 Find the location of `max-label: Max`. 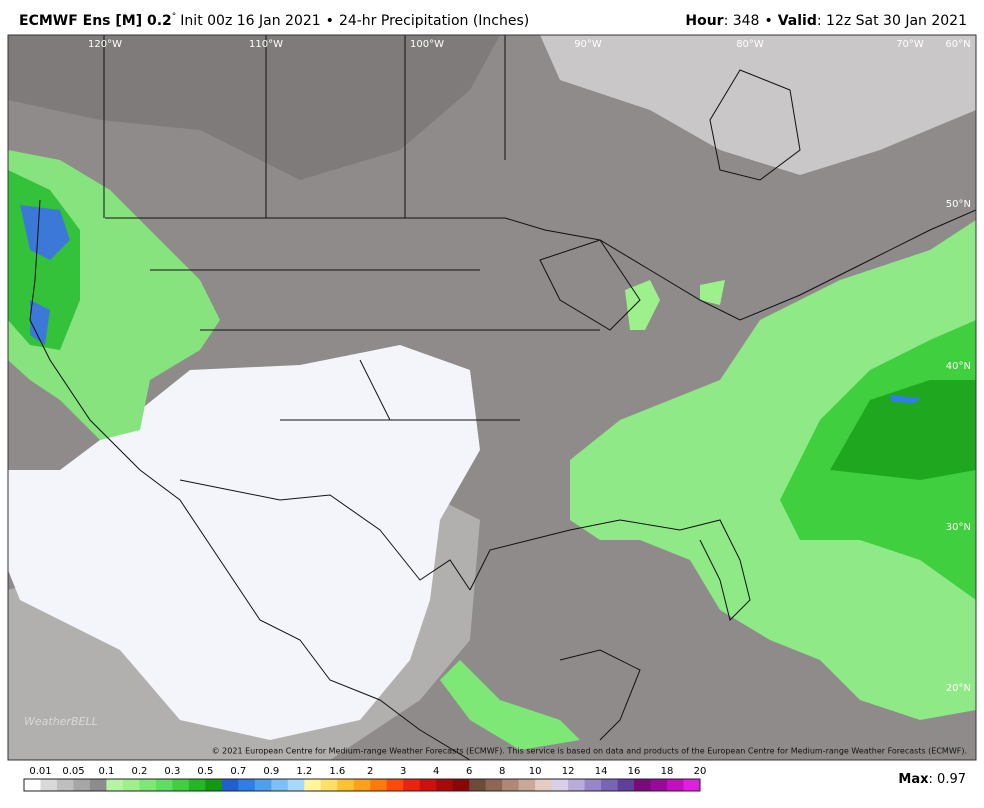

max-label: Max is located at coordinates (913, 779).